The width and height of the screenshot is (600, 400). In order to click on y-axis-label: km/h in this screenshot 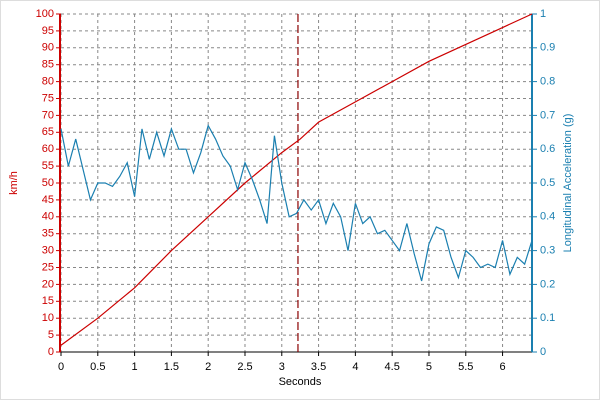, I will do `click(14, 183)`.